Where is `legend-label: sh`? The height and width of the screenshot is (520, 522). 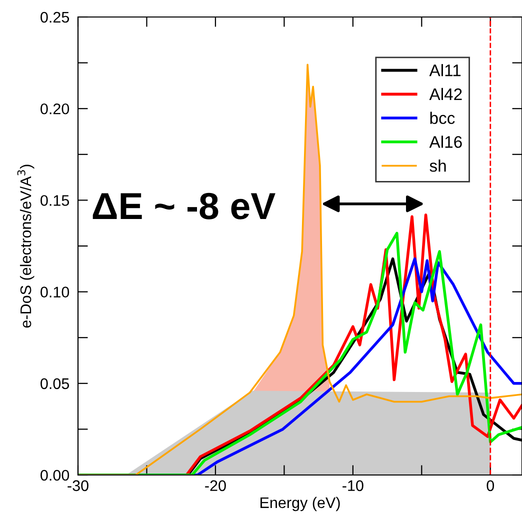 legend-label: sh is located at coordinates (438, 166).